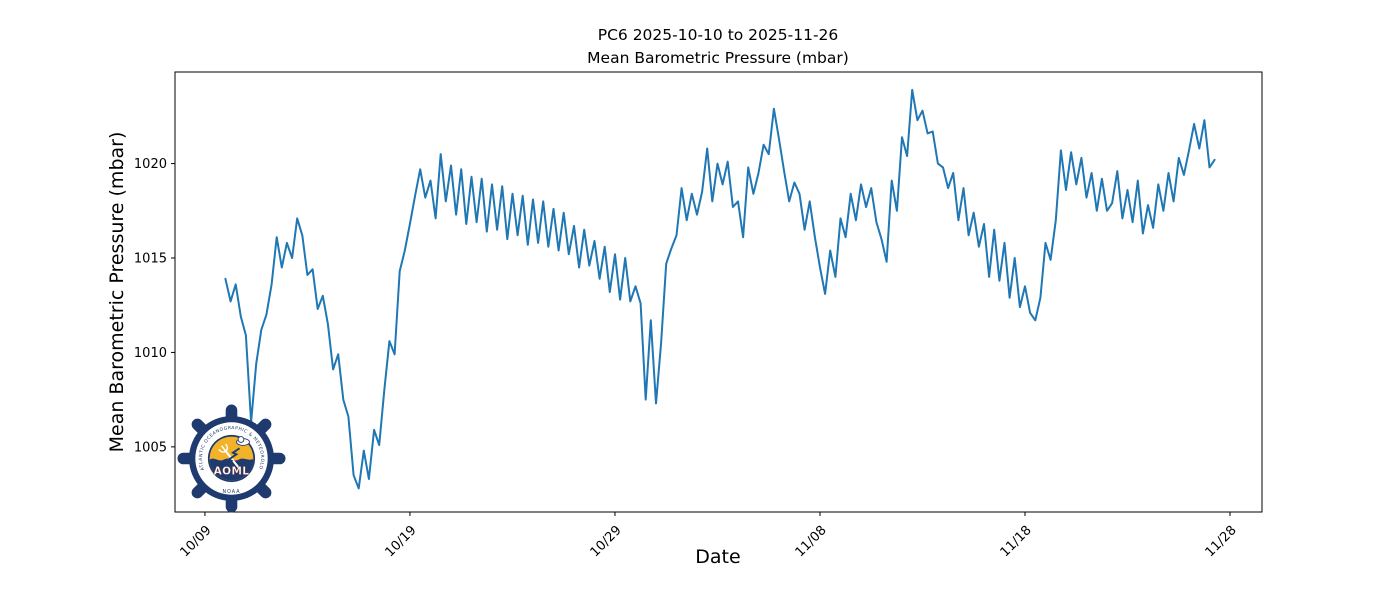  Describe the element at coordinates (150, 164) in the screenshot. I see `y-tick-label: 1020` at that location.